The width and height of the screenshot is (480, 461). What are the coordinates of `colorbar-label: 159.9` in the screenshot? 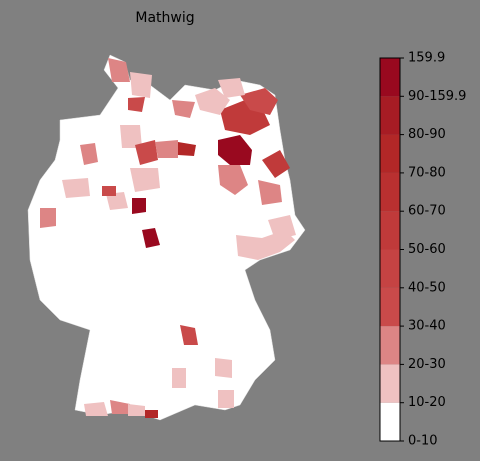 It's located at (426, 58).